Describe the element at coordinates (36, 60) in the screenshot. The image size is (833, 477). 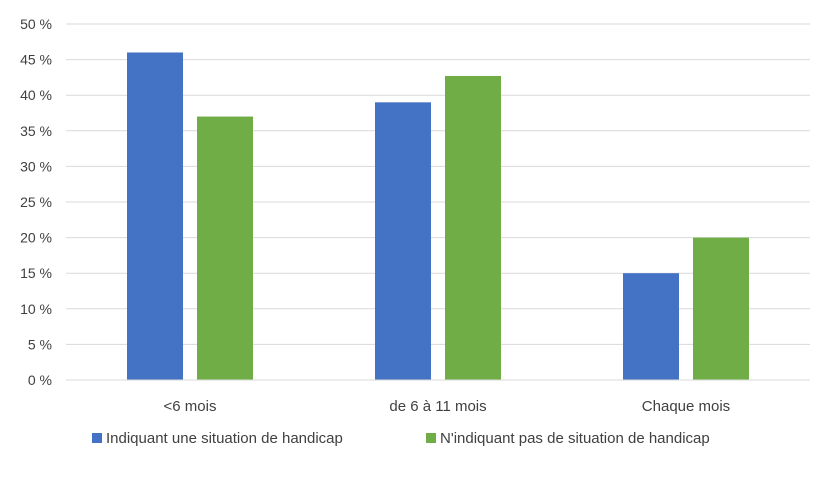
I see `y-tick-label: 45 %` at that location.